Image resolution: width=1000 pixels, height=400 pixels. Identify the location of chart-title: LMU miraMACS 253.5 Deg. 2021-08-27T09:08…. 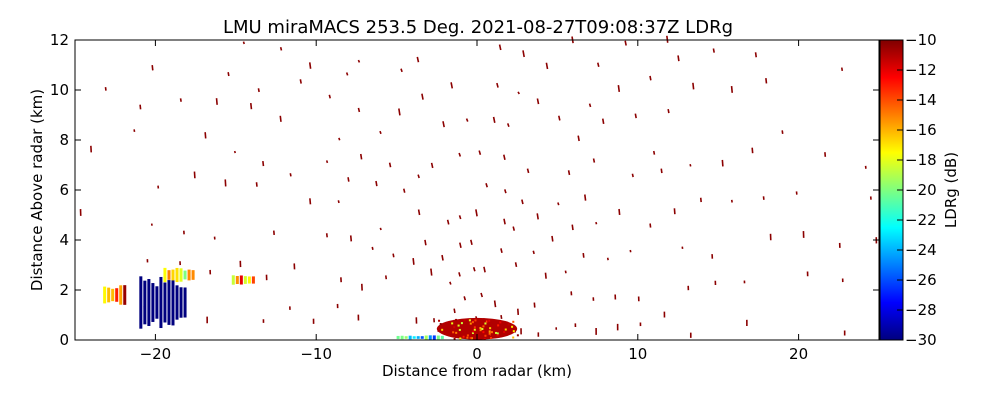
(478, 27).